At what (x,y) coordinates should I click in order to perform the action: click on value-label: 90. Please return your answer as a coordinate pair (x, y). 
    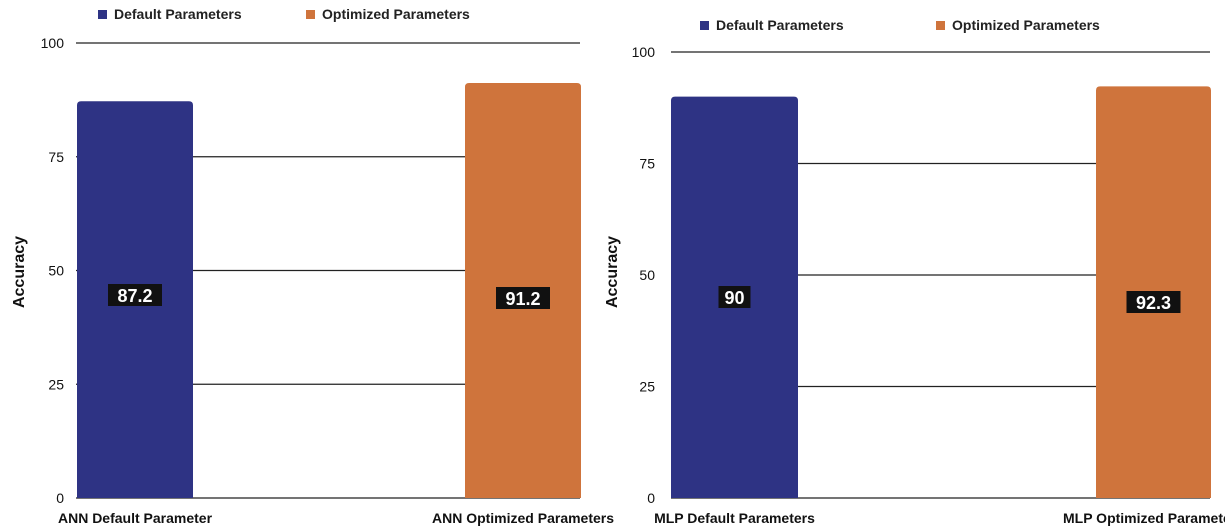
    Looking at the image, I should click on (734, 298).